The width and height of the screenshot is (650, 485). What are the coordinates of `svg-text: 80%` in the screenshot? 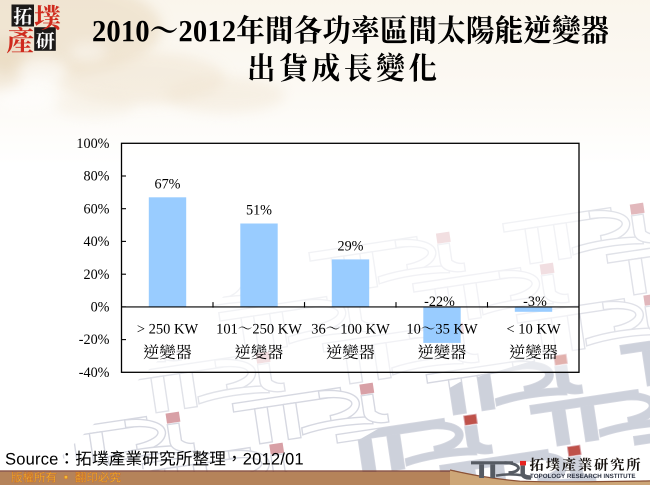 It's located at (96, 177).